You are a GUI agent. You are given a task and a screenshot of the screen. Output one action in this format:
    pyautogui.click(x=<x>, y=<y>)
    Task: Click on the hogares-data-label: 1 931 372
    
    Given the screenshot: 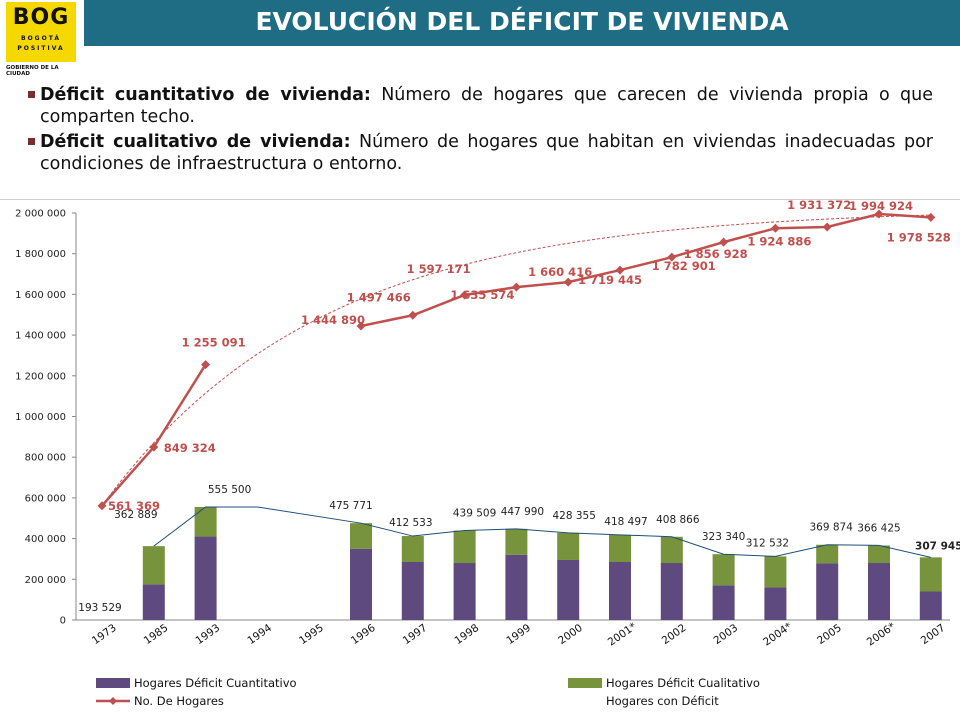 What is the action you would take?
    pyautogui.click(x=819, y=206)
    